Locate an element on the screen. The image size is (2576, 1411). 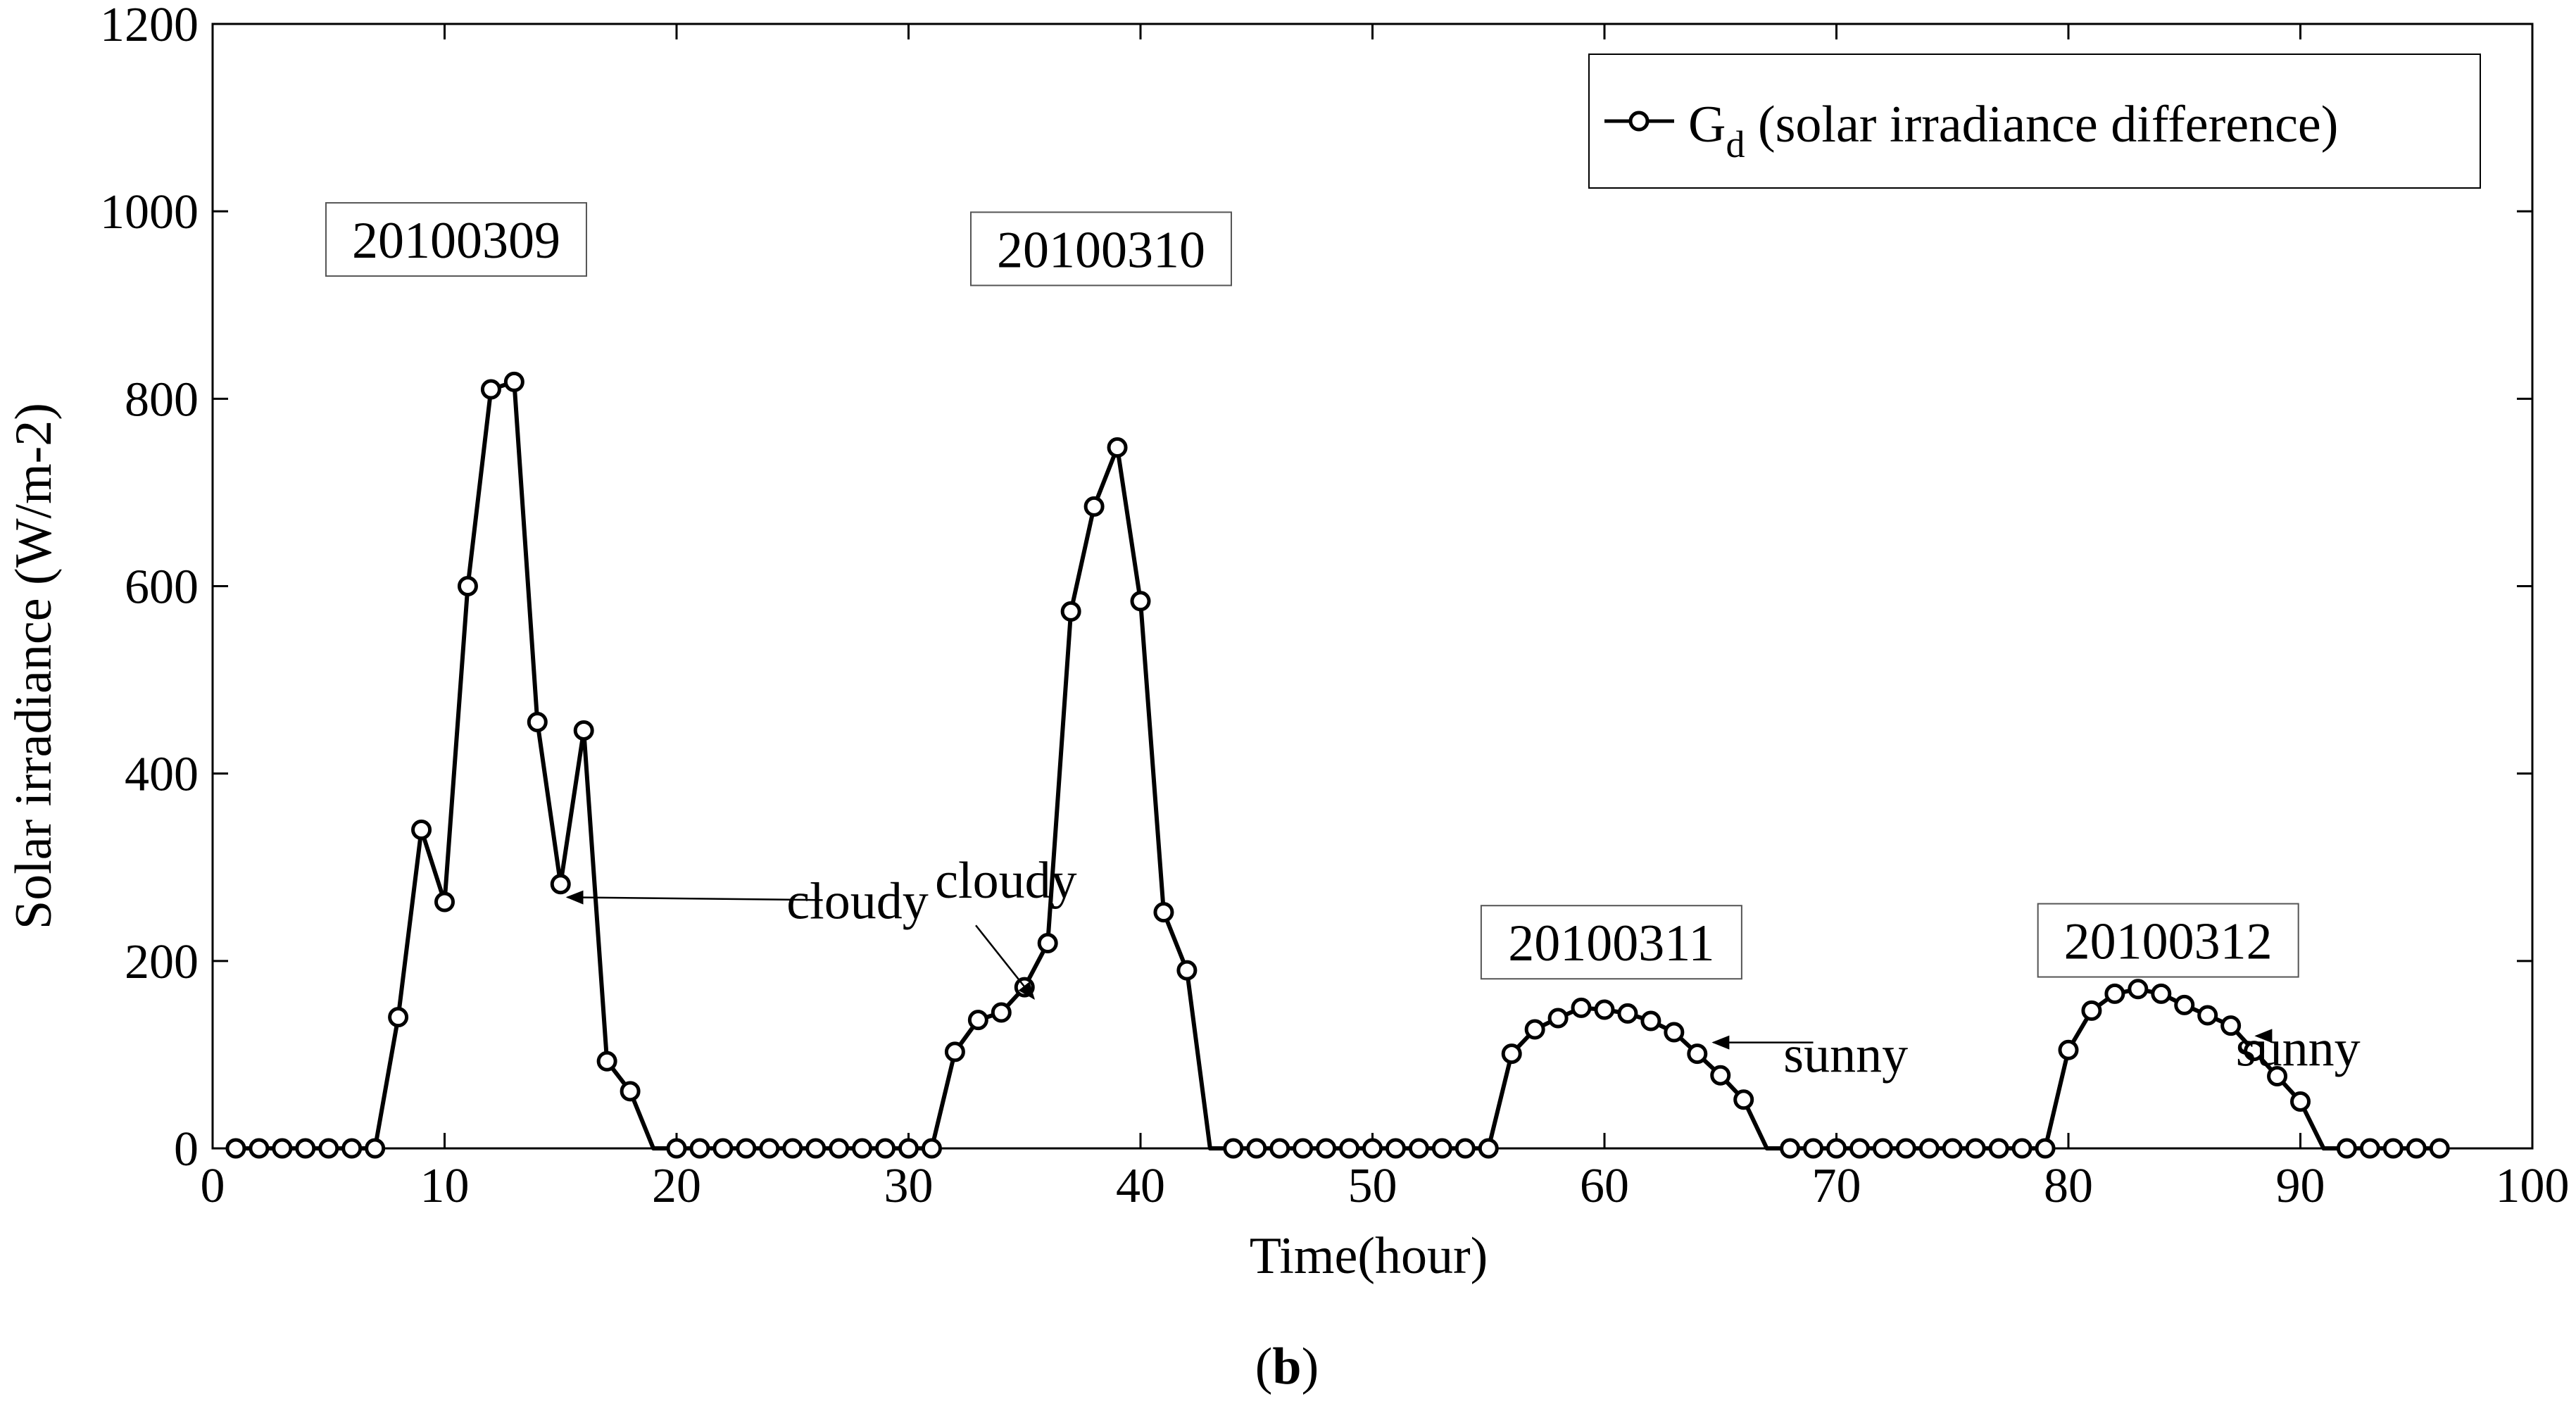
legend: Gd (solar irradiance difference) is located at coordinates (2035, 121).